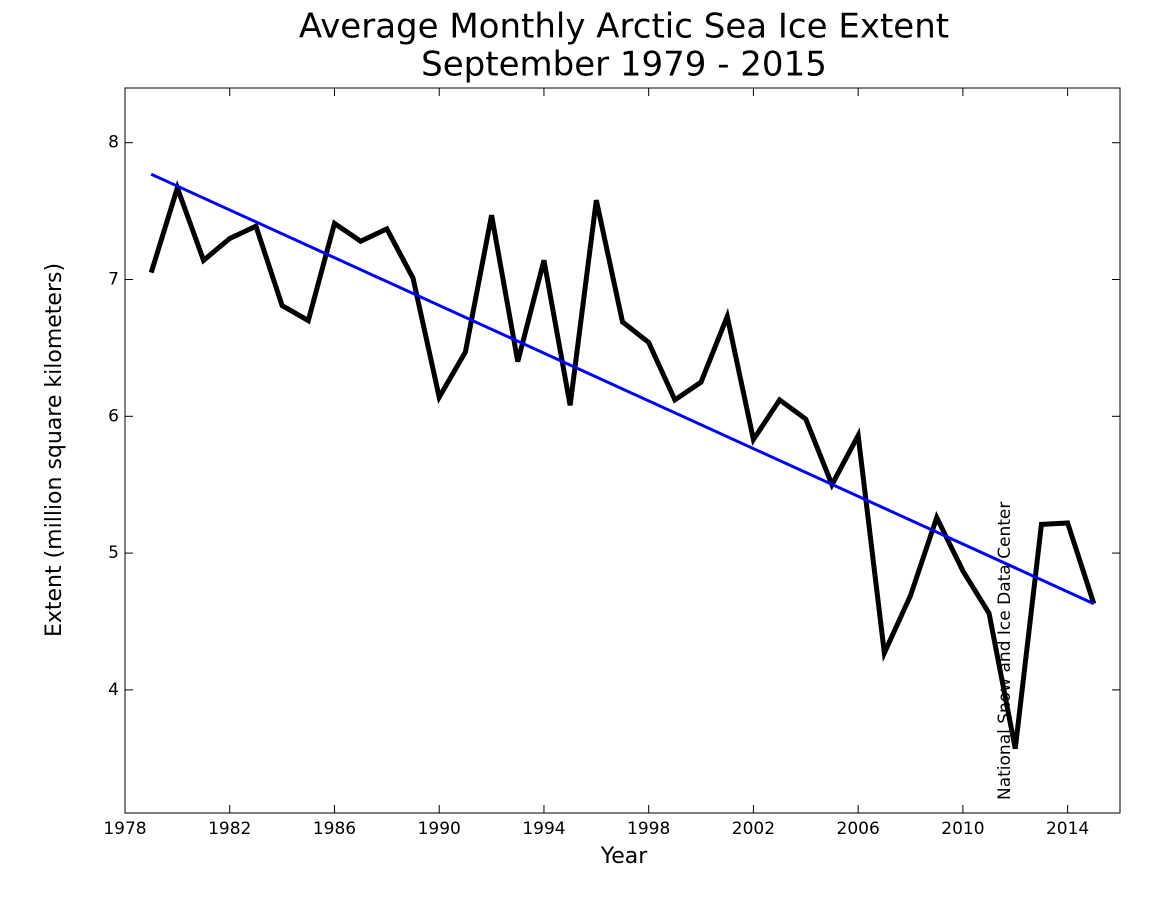 The image size is (1169, 905). I want to click on x-tick-label: 2014, so click(1067, 829).